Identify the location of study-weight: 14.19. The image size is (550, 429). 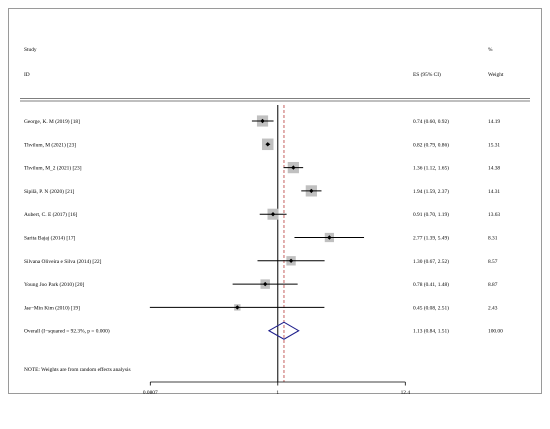
(494, 122).